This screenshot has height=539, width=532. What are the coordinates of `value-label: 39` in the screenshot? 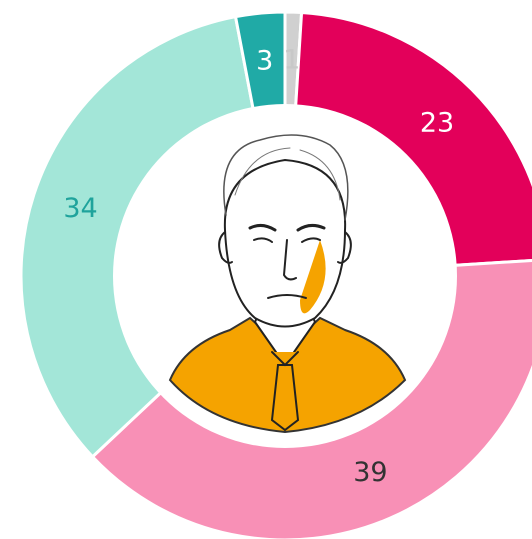 It's located at (370, 472).